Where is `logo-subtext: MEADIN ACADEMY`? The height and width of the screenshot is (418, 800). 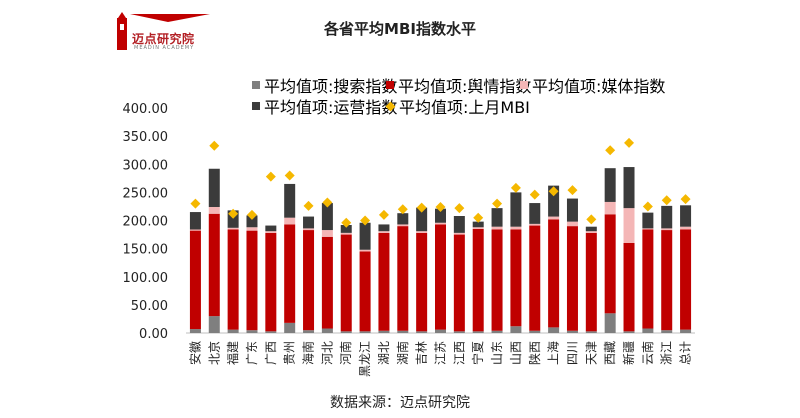
logo-subtext: MEADIN ACADEMY is located at coordinates (164, 48).